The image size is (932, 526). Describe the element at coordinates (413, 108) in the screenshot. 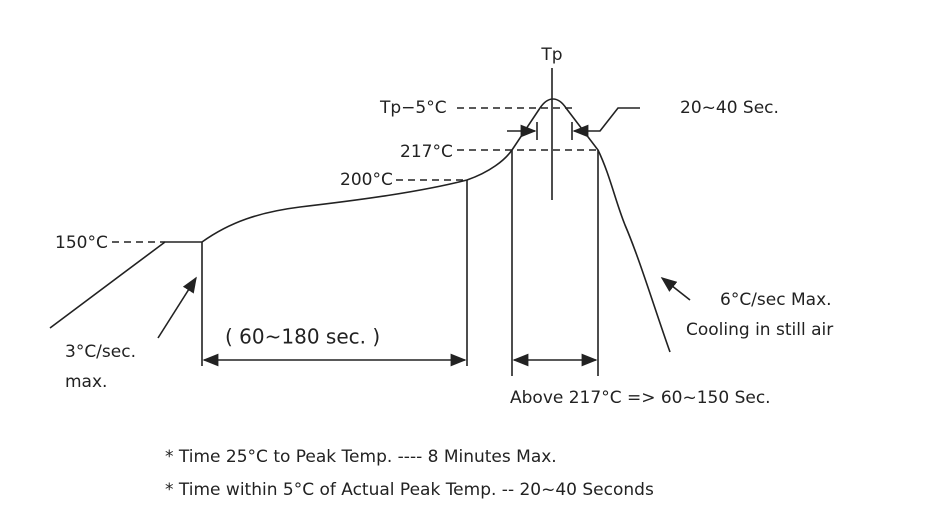

I see `label: Tp−5°C` at that location.